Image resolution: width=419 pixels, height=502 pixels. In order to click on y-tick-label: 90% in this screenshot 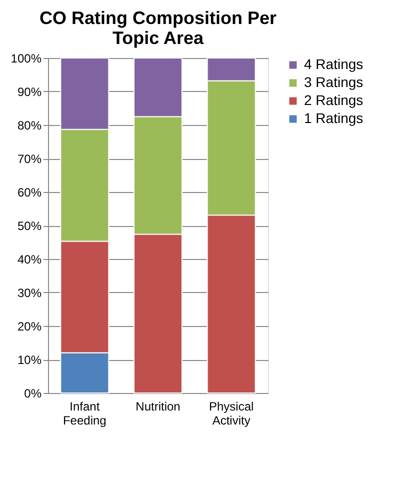, I will do `click(29, 92)`.